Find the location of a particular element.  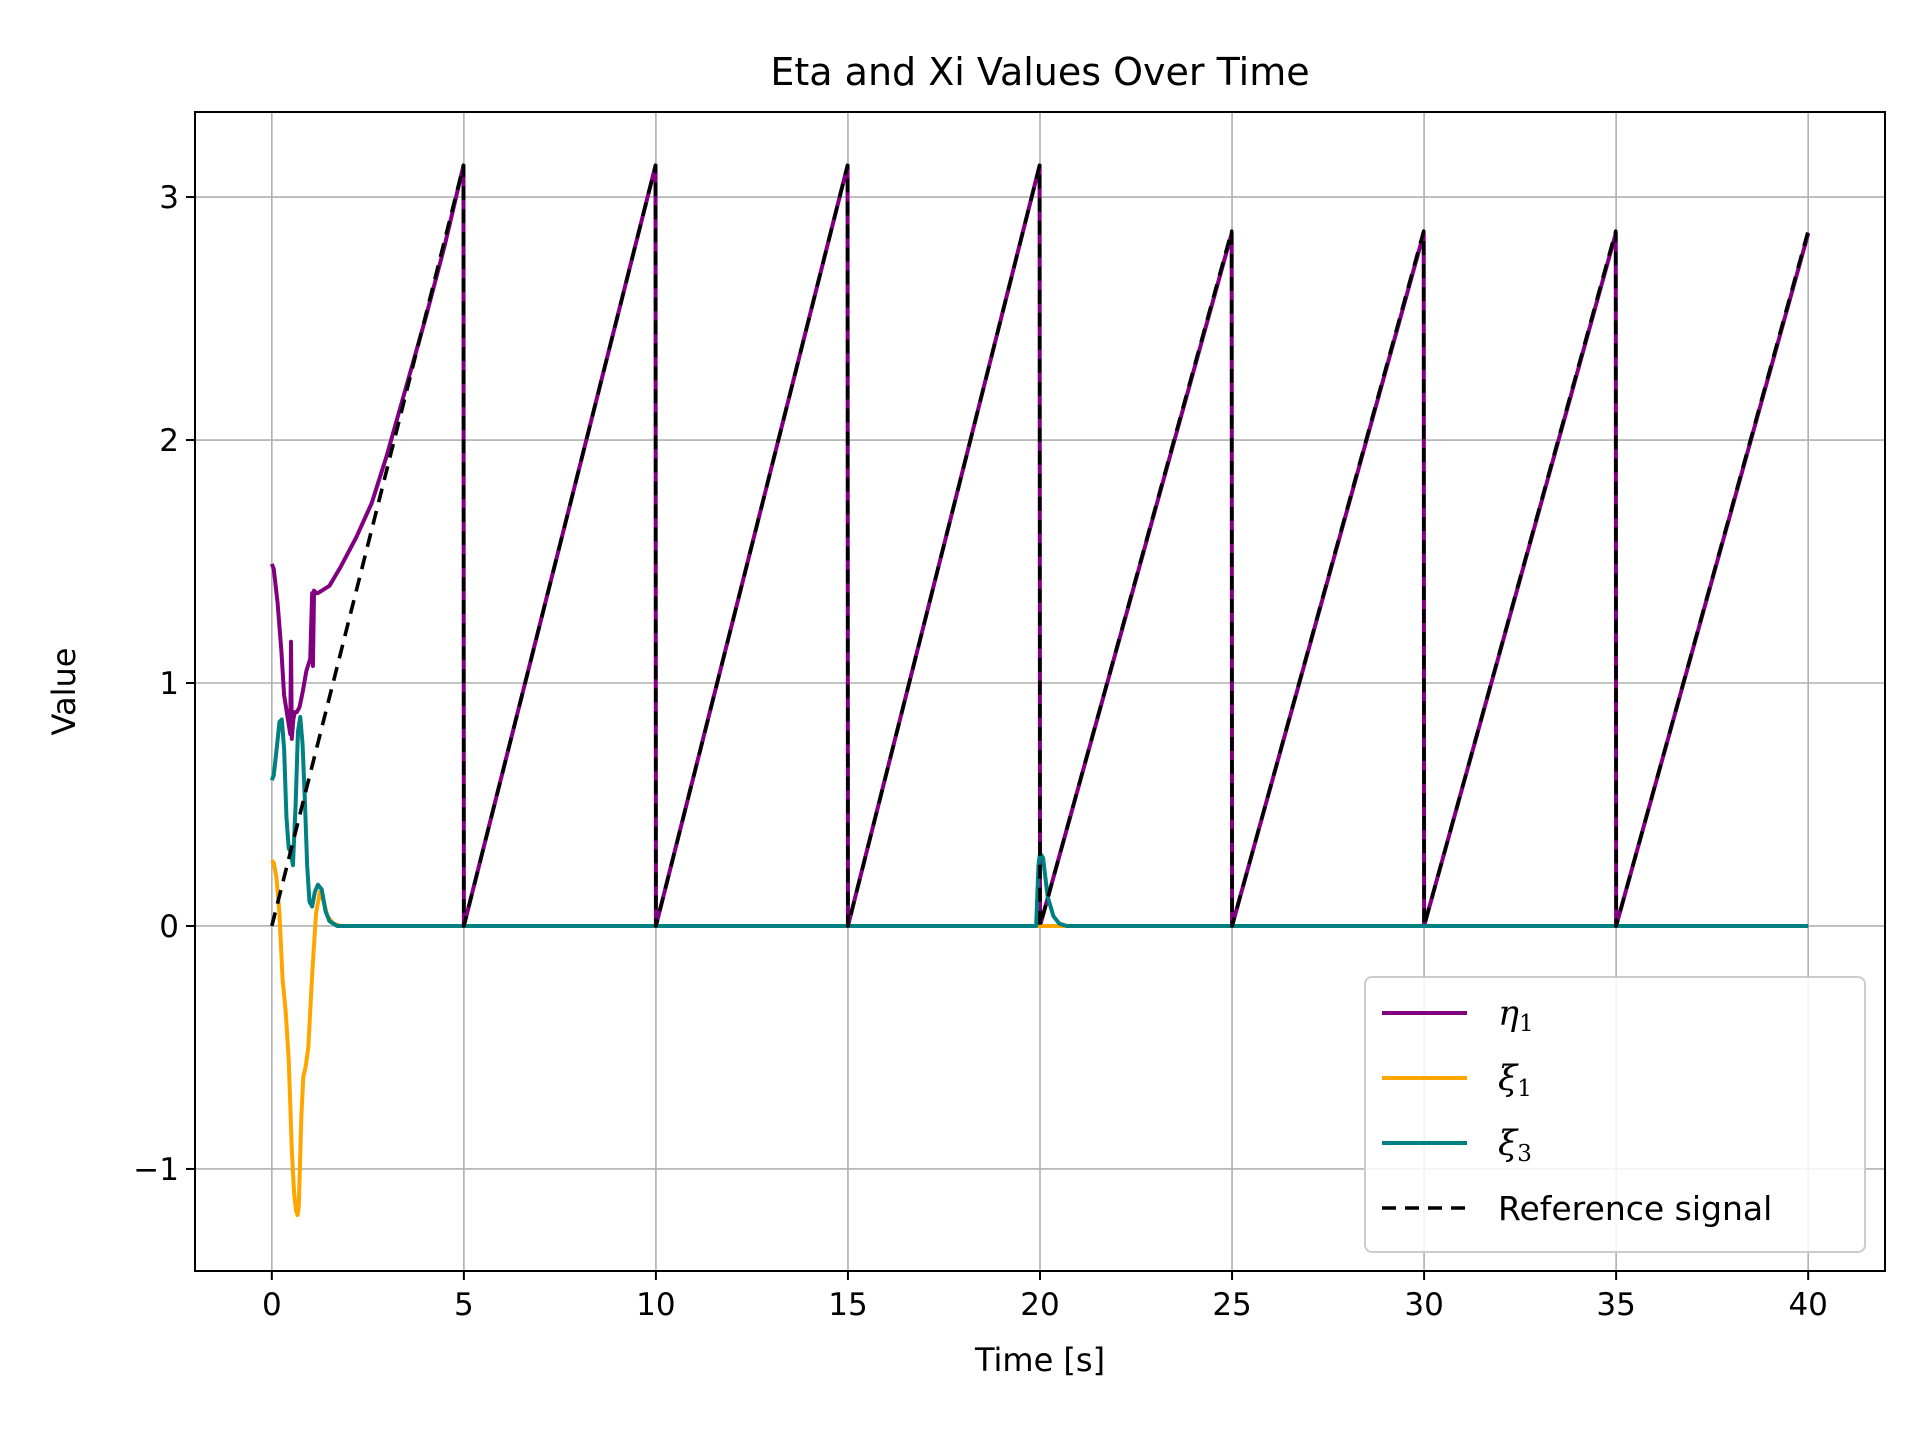

y-tick-label: 2 is located at coordinates (169, 441).